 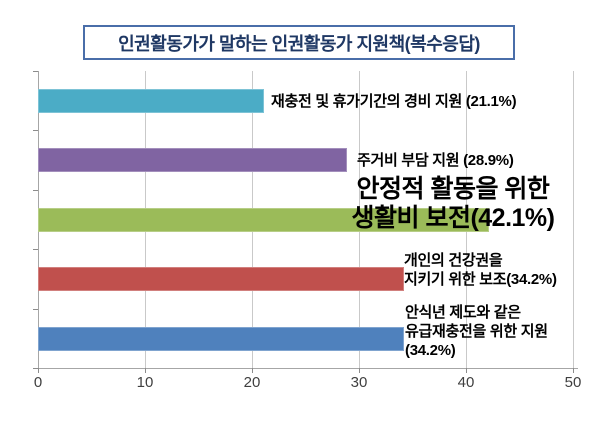 What do you see at coordinates (151, 101) in the screenshot?
I see `bar-recharge-expense` at bounding box center [151, 101].